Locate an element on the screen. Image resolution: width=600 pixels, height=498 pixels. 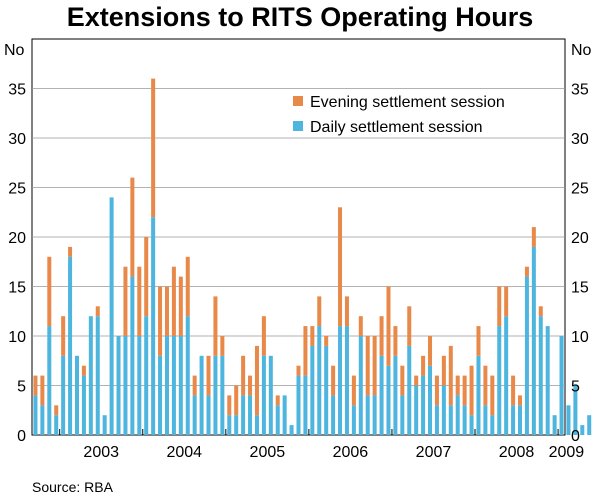
x-tick-label: 2006 is located at coordinates (351, 452).